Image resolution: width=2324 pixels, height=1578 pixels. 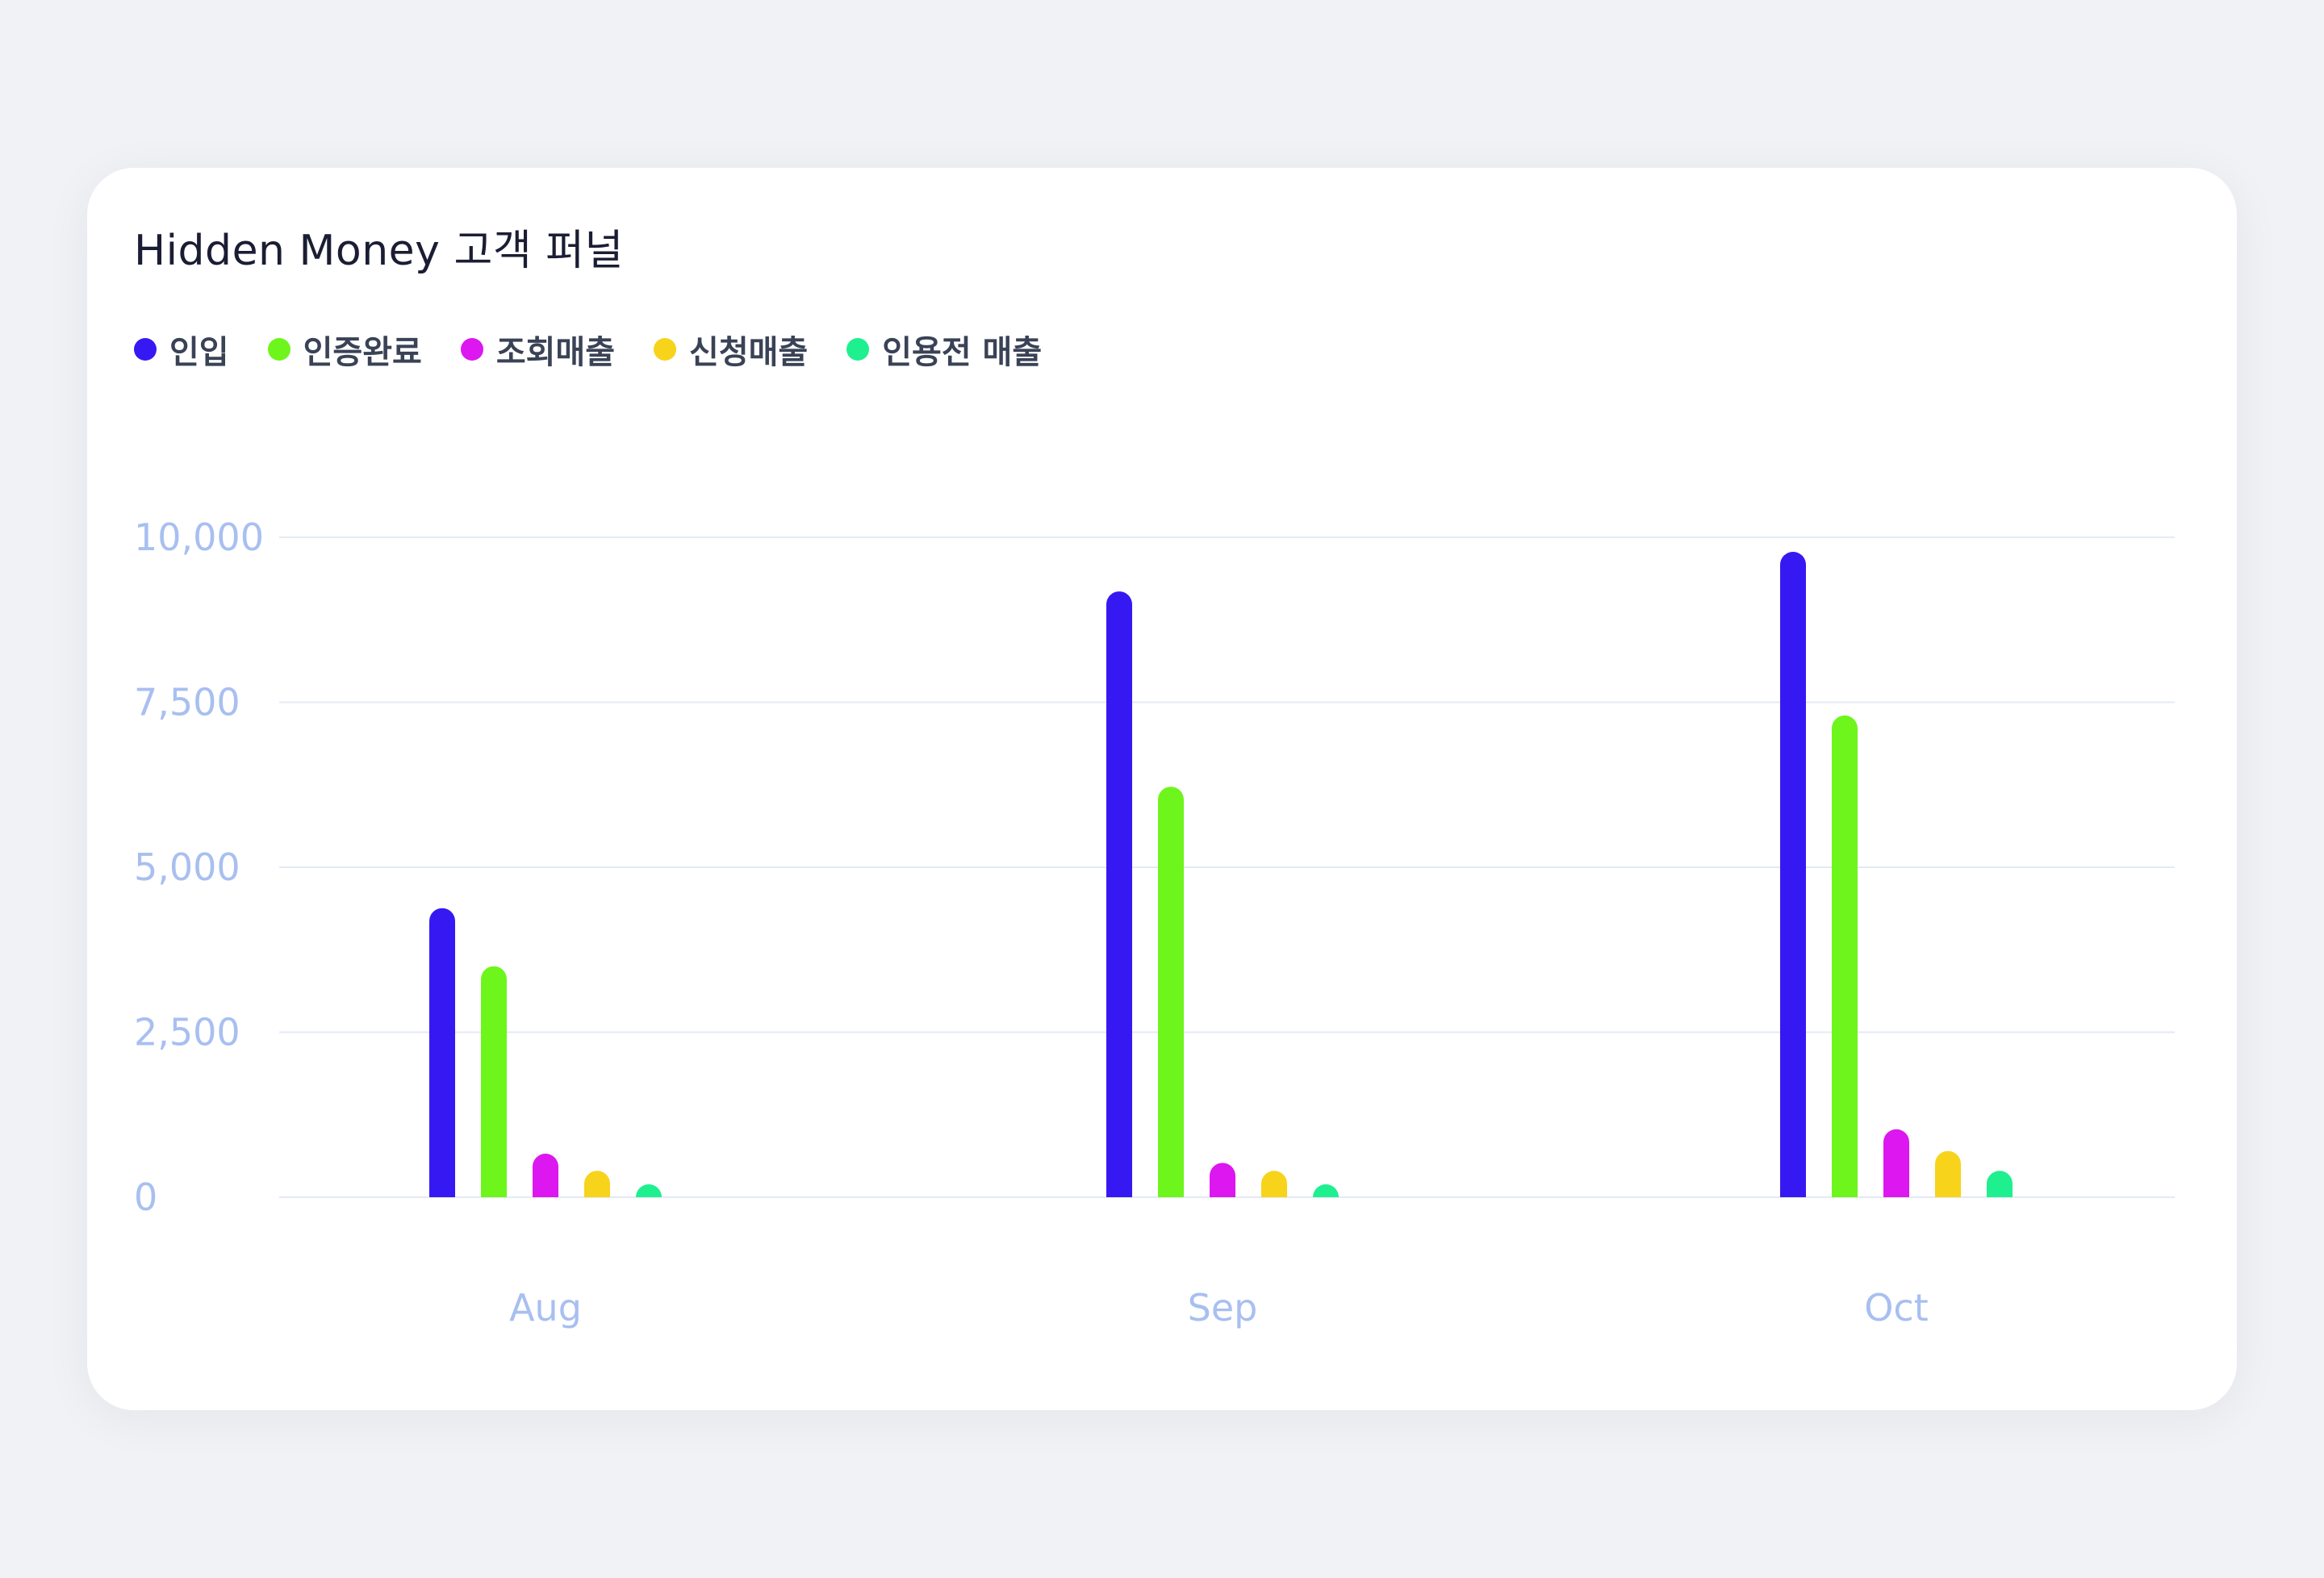 What do you see at coordinates (963, 352) in the screenshot?
I see `legend-label-pre-approval-sales: 인용전 매출` at bounding box center [963, 352].